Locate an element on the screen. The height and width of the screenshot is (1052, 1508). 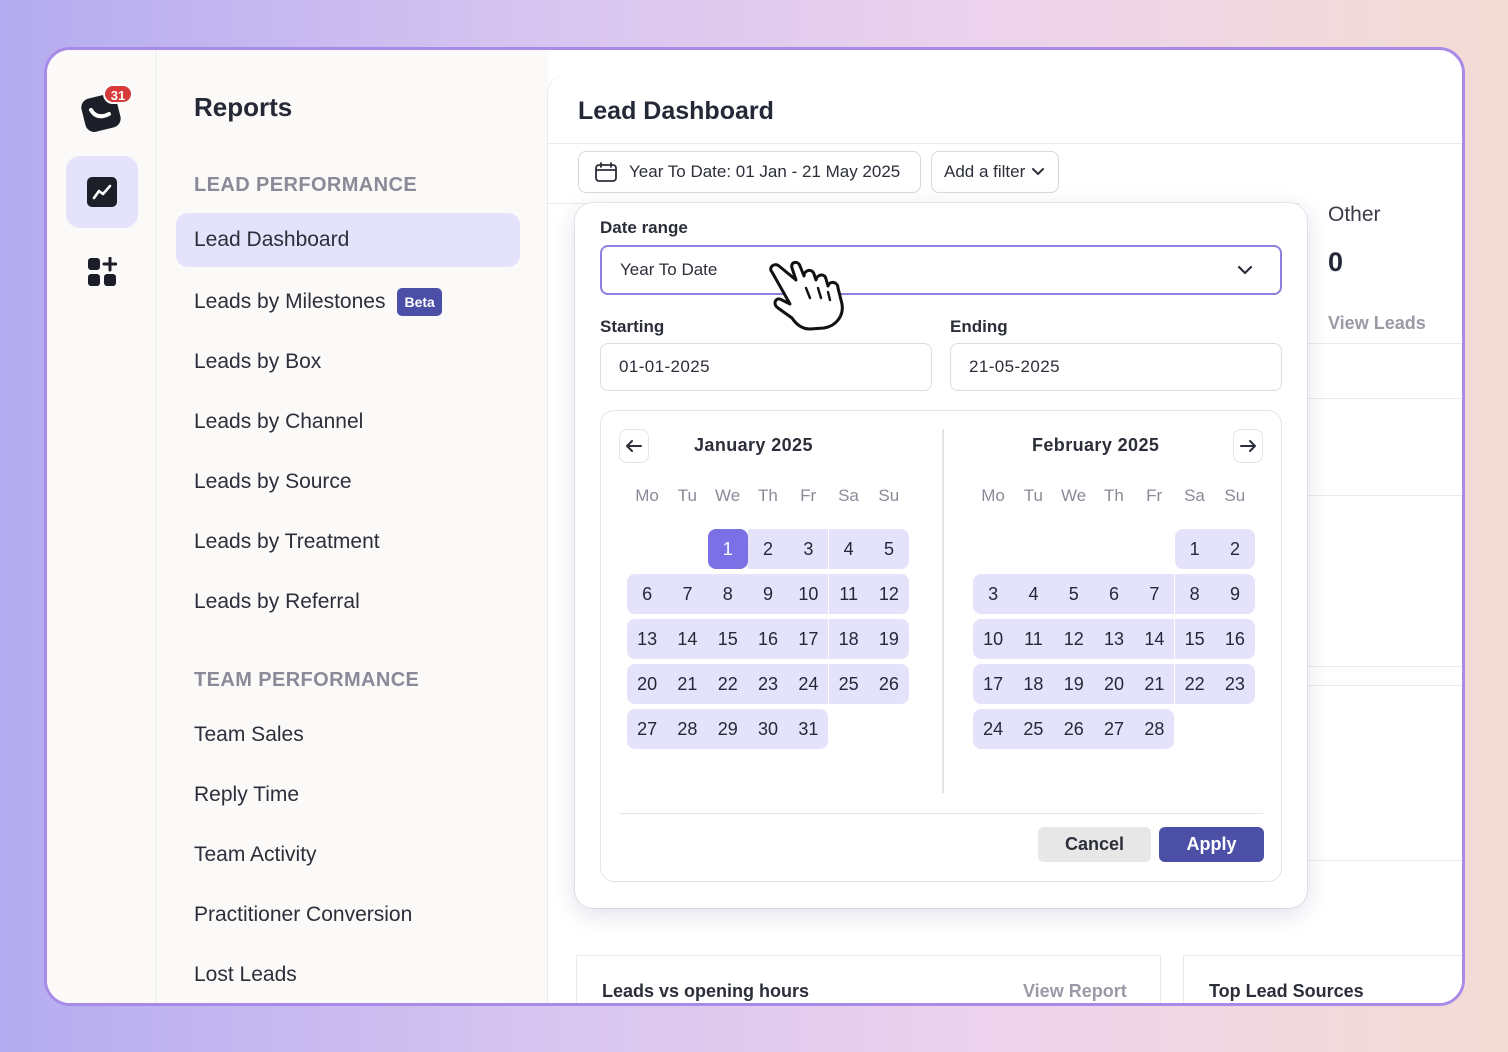
section-heading-team-performance: TEAM PERFORMANCE is located at coordinates (307, 680).